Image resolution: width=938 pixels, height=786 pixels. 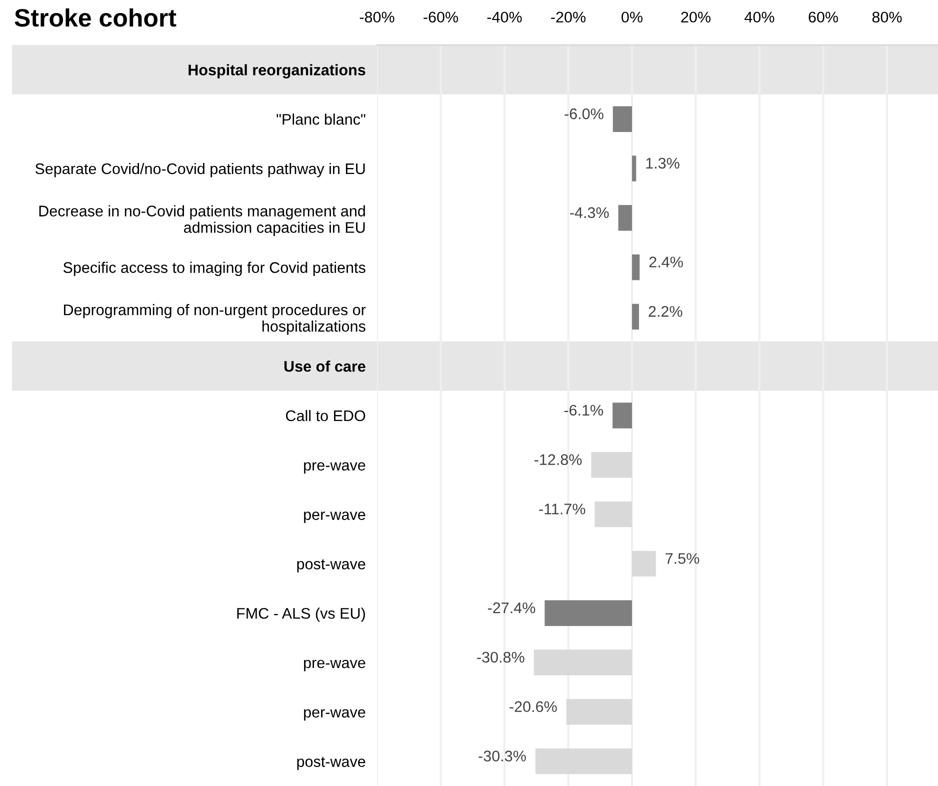 I want to click on x-tick-label: -60%, so click(x=441, y=17).